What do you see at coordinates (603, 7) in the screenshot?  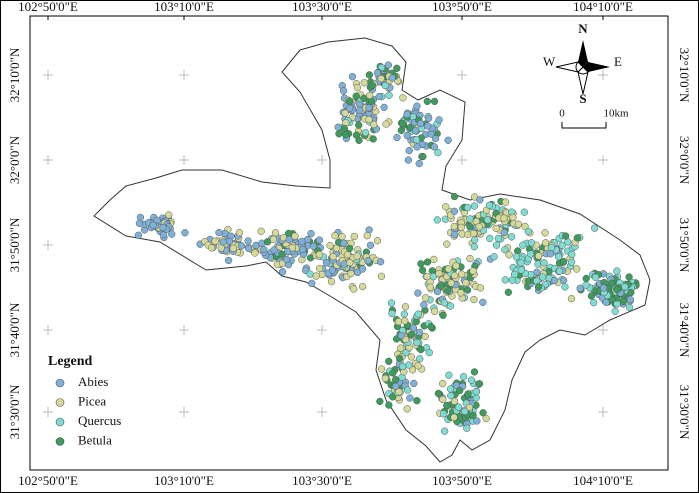 I see `lon-label-top: 104°10'0"E` at bounding box center [603, 7].